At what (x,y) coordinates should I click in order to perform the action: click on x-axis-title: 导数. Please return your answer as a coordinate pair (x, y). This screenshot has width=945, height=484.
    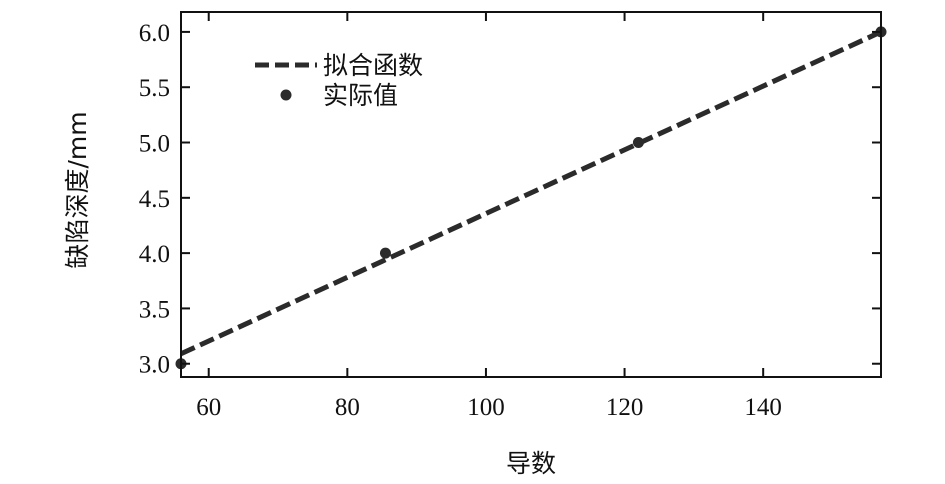
    Looking at the image, I should click on (531, 463).